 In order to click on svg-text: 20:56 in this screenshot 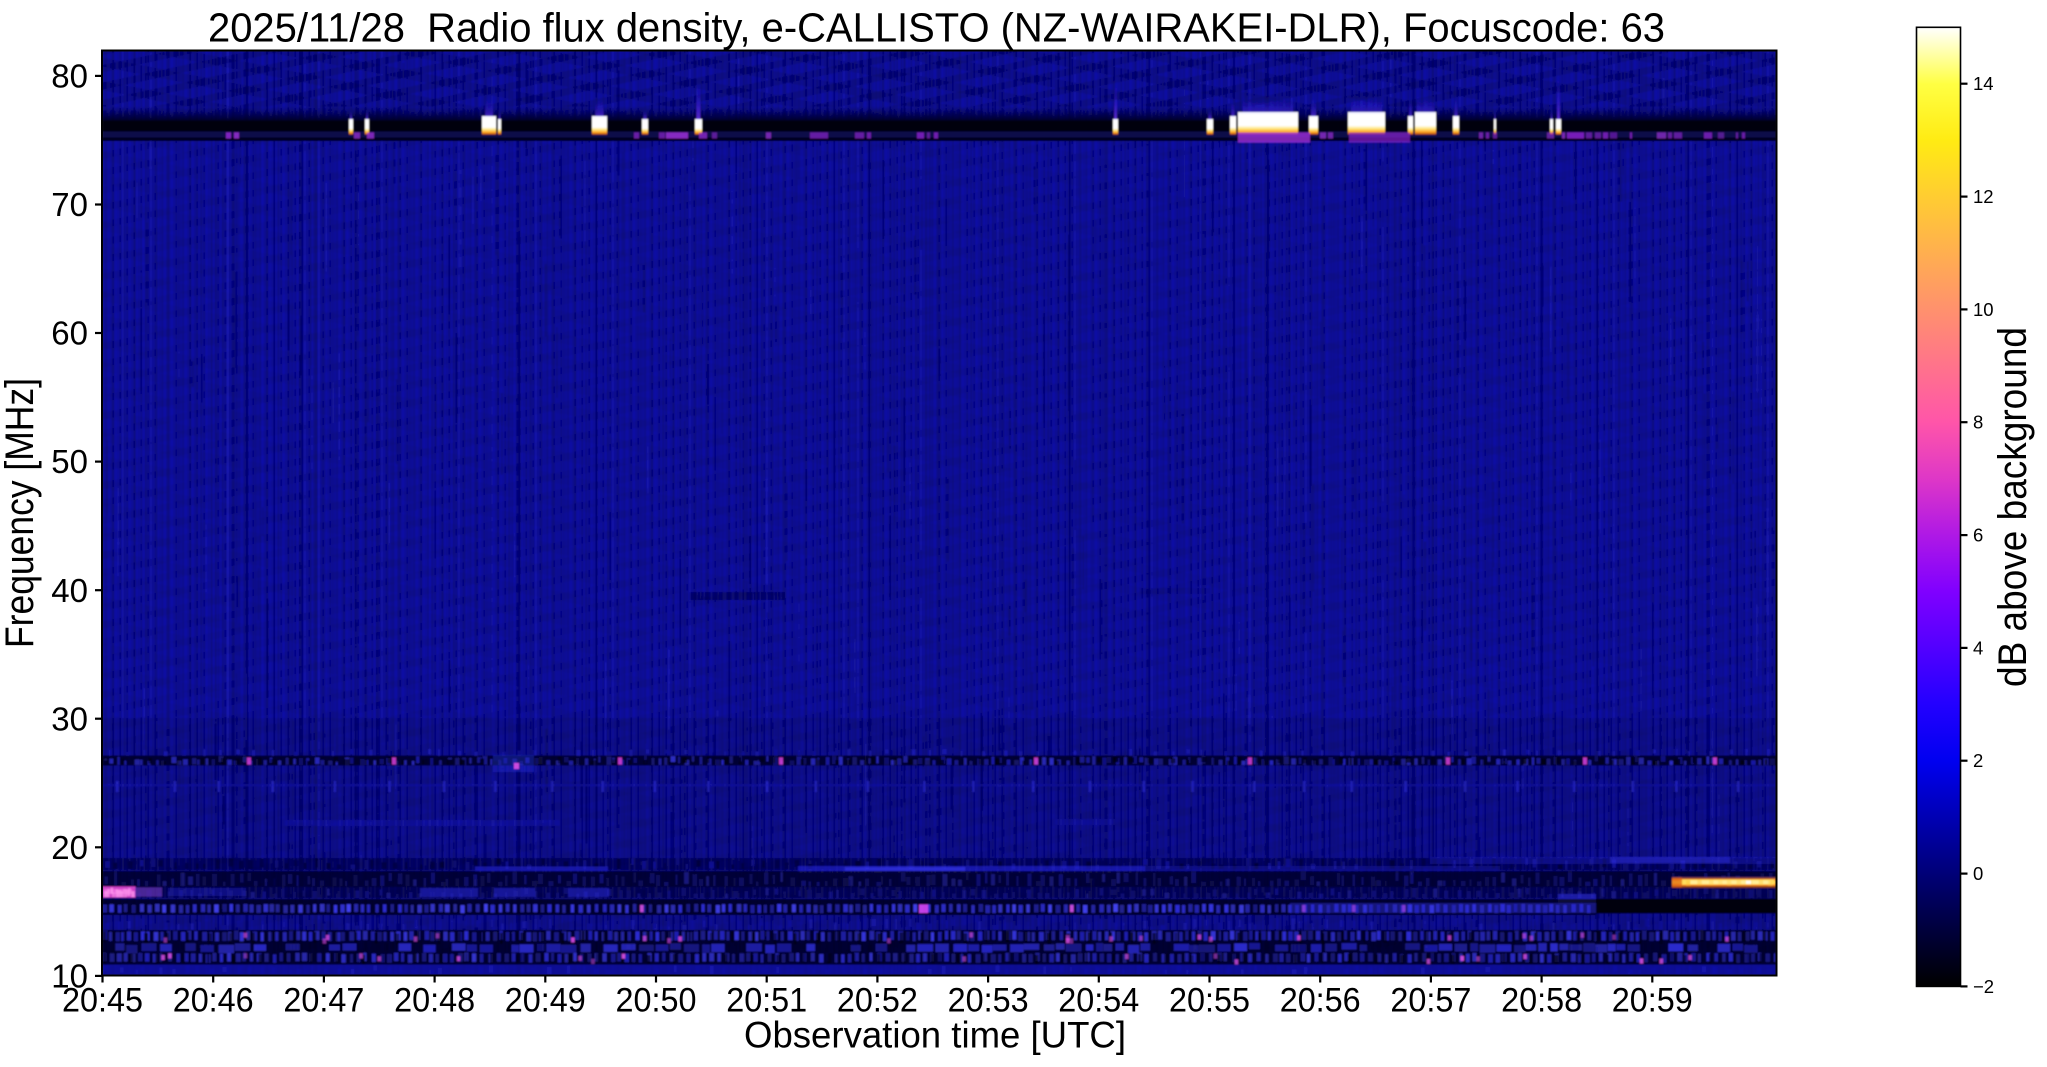, I will do `click(1320, 1001)`.